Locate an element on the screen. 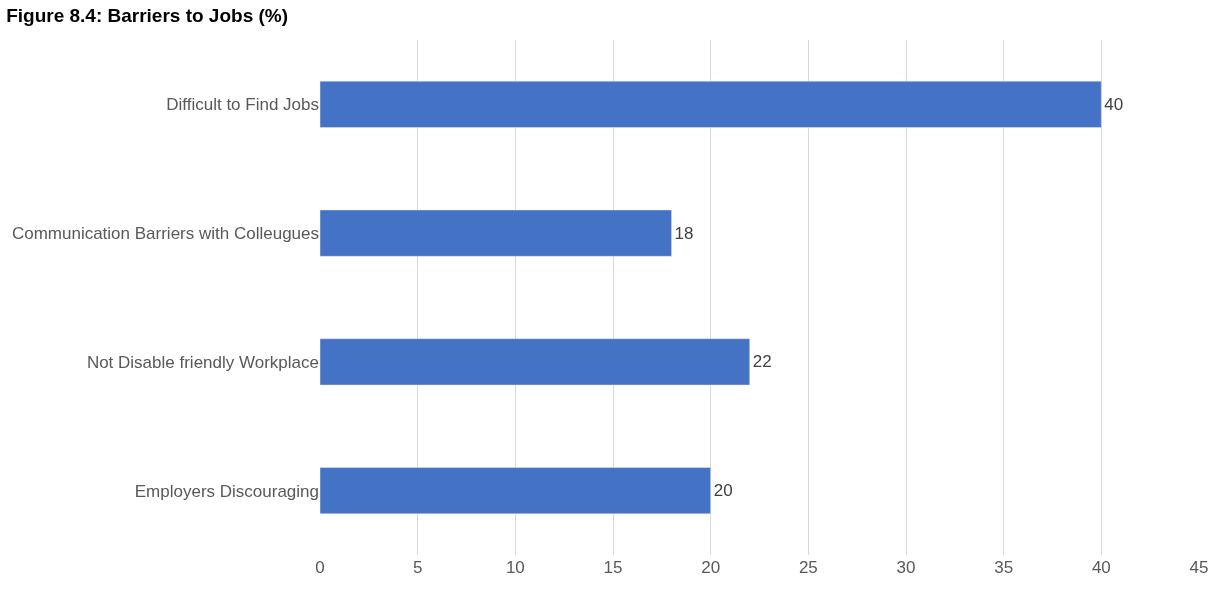 The image size is (1229, 595). x-tick-label: 5 is located at coordinates (417, 567).